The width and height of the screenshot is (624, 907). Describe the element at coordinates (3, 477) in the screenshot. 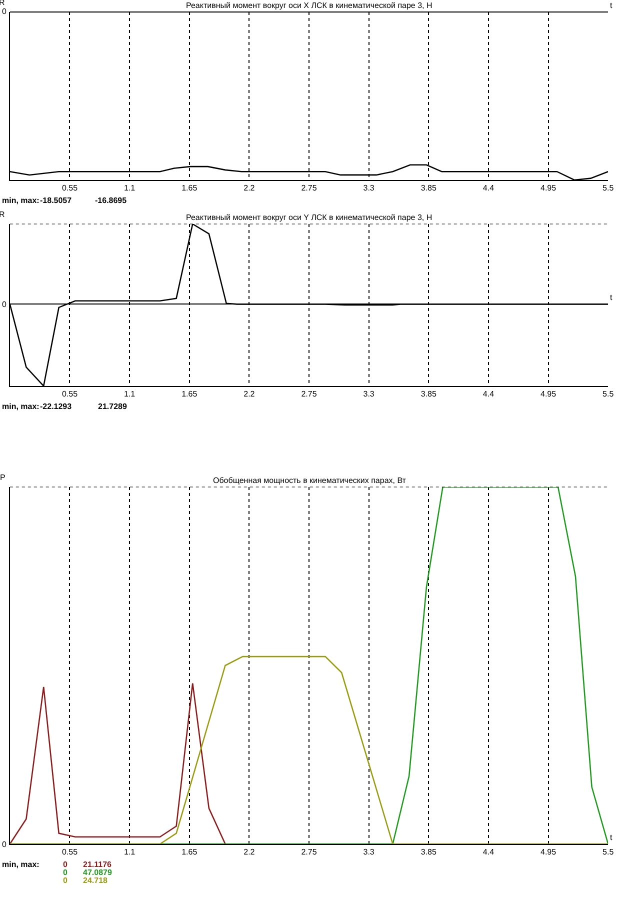

I see `y-axis-title: P` at that location.